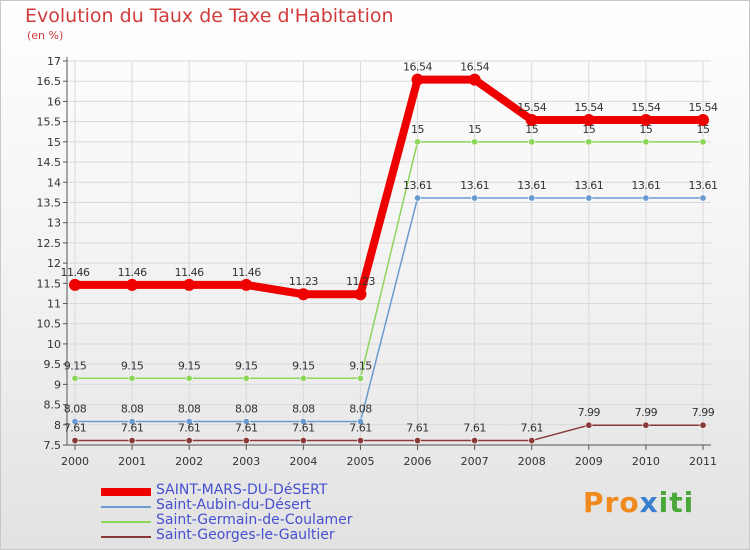 The width and height of the screenshot is (750, 550). Describe the element at coordinates (246, 461) in the screenshot. I see `x-tick-label: 2003` at that location.